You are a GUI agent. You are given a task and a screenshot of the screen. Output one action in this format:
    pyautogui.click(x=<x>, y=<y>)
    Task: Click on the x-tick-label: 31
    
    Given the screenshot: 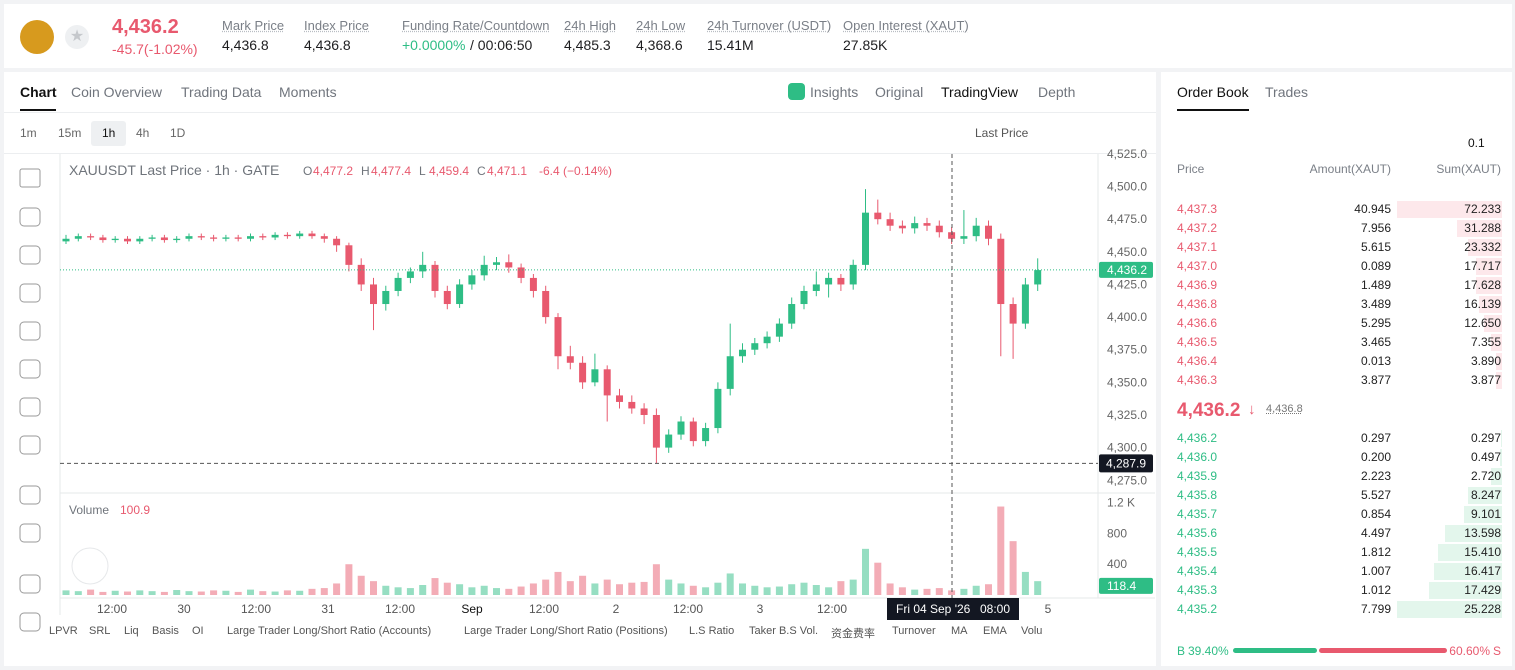 What is the action you would take?
    pyautogui.click(x=328, y=609)
    